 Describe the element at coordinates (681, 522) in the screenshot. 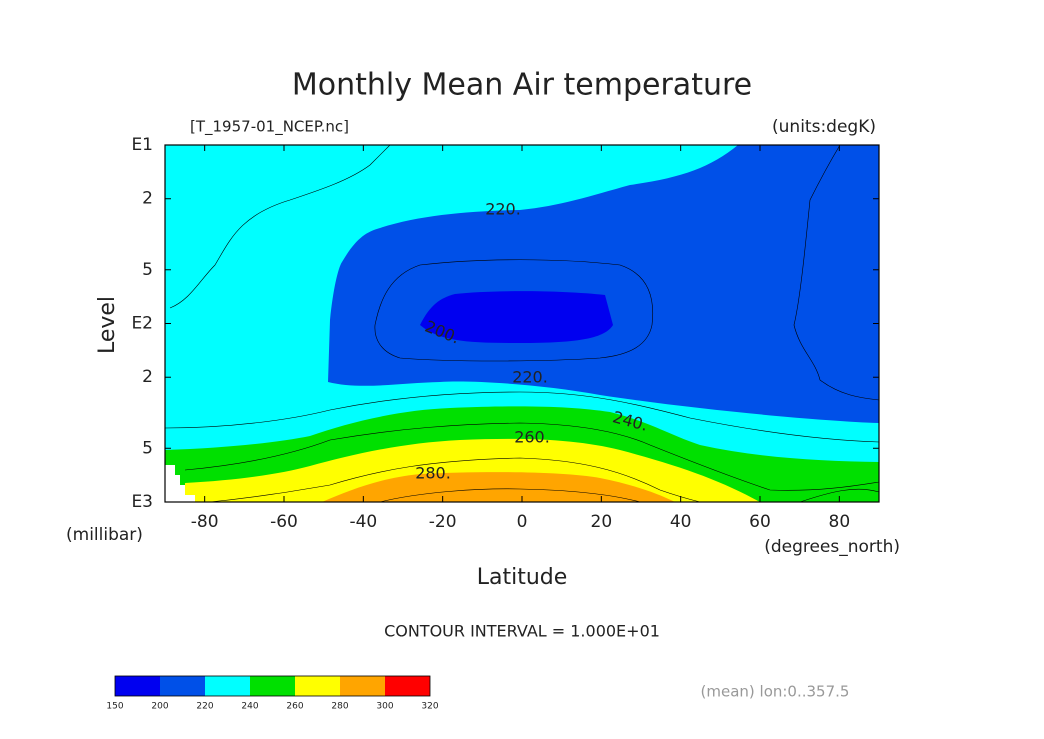

I see `x-tick-label: 40` at that location.